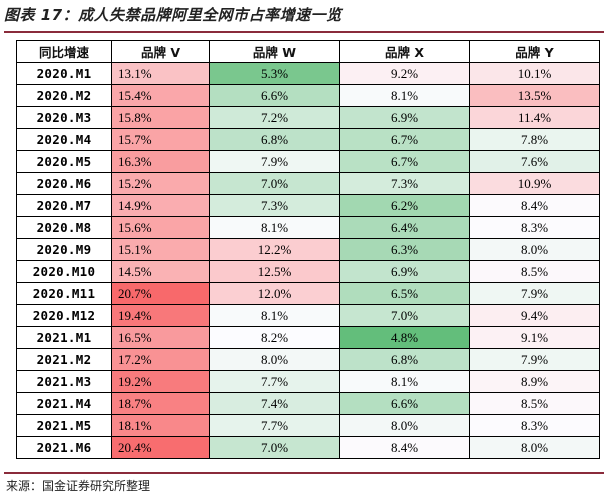  I want to click on table-row: 2020.M8 15.6% 8.1% 6.4% 8.3%, so click(308, 227).